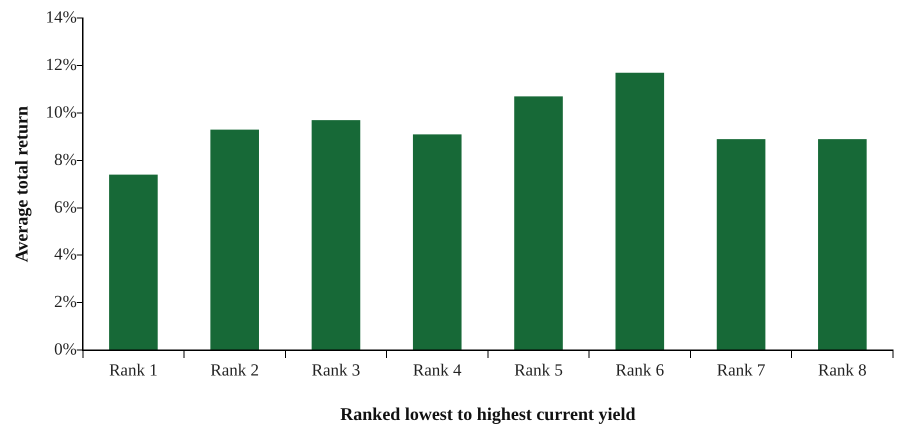 The image size is (907, 438). What do you see at coordinates (842, 370) in the screenshot?
I see `x-tick-label: Rank 8` at bounding box center [842, 370].